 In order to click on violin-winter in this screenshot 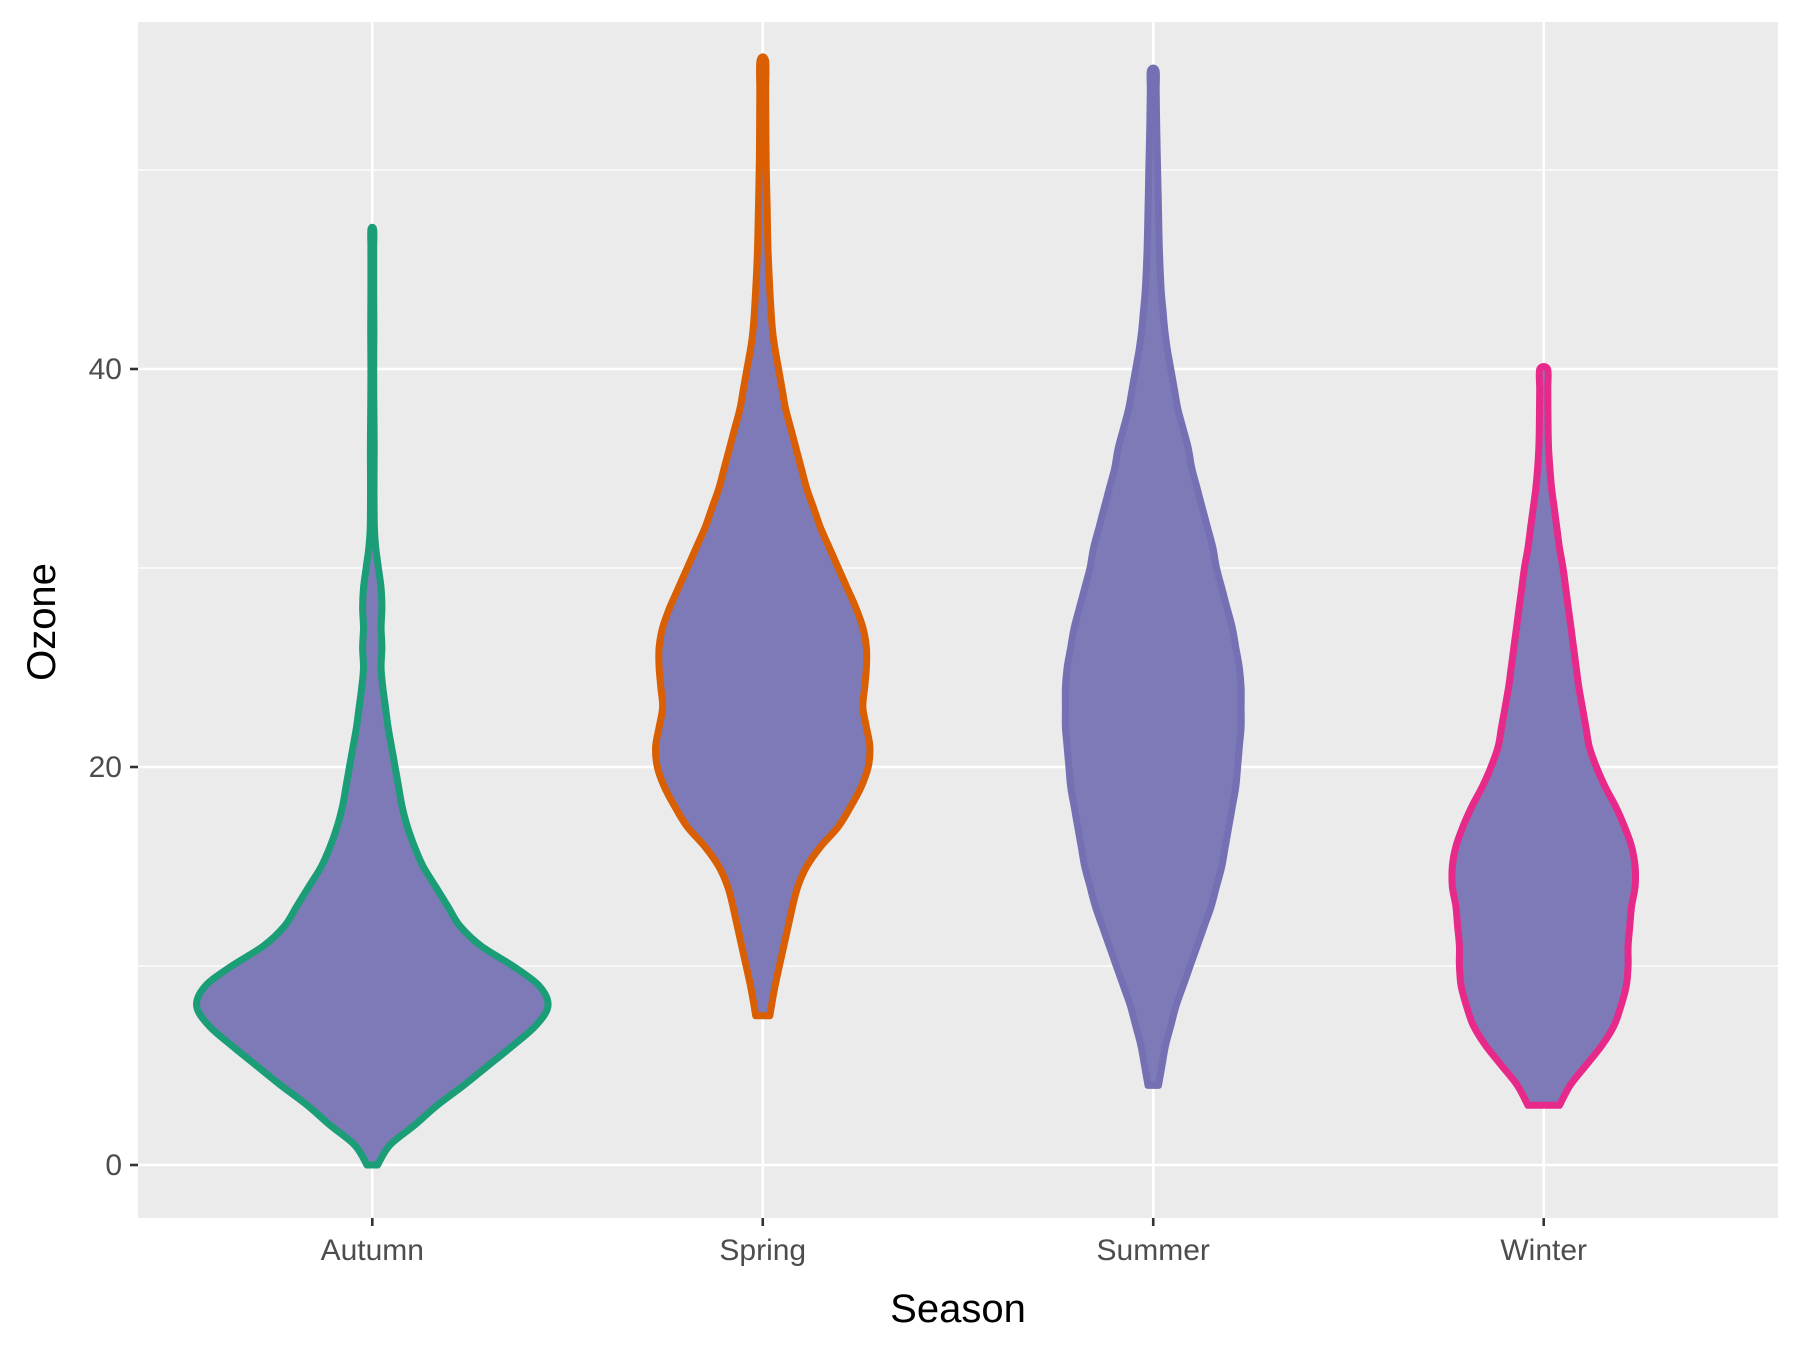, I will do `click(1544, 736)`.